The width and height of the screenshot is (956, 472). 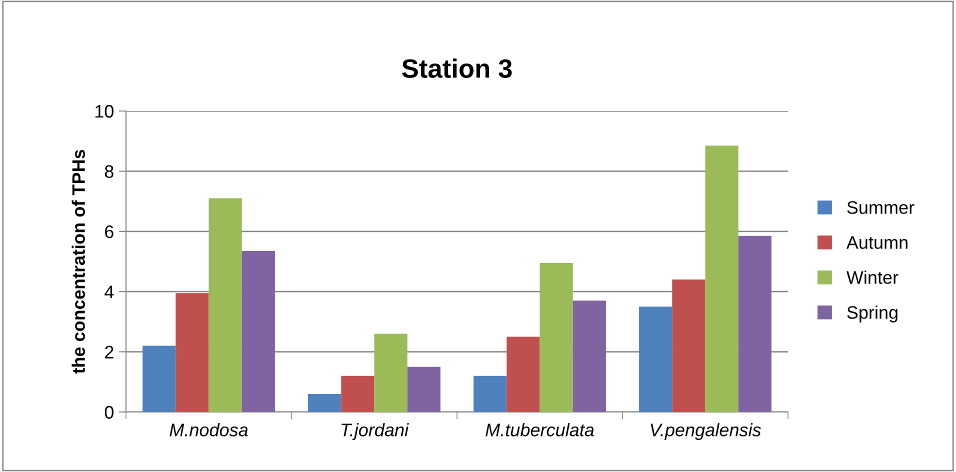 What do you see at coordinates (872, 277) in the screenshot?
I see `legend-label: Winter` at bounding box center [872, 277].